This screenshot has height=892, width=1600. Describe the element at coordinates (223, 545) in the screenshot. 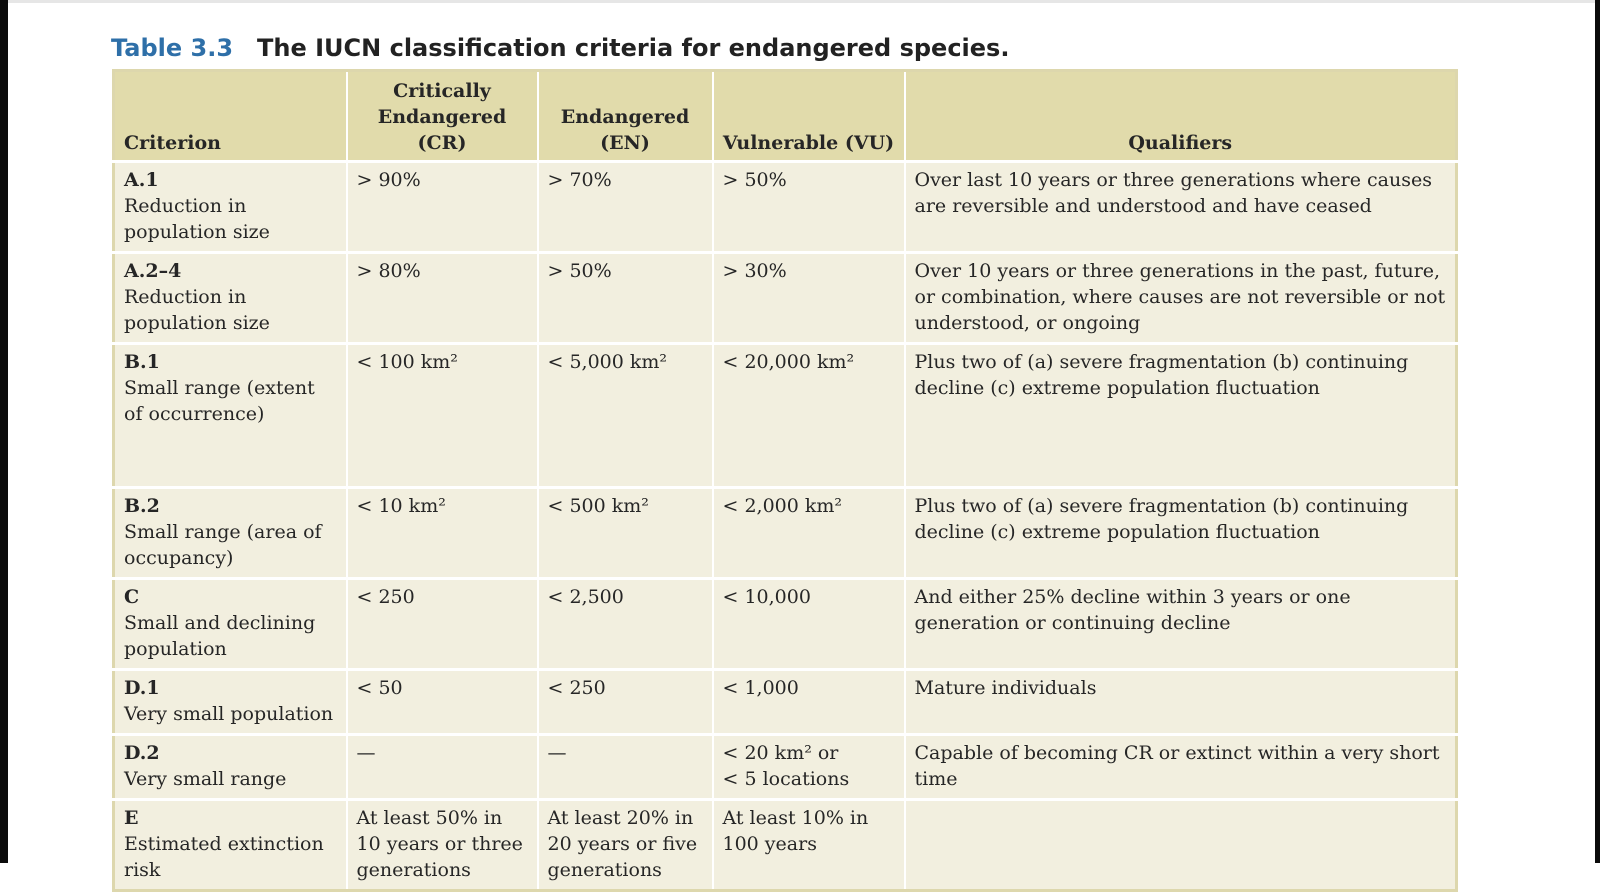

I see `criterion-description: Small range (area of occupancy)` at that location.